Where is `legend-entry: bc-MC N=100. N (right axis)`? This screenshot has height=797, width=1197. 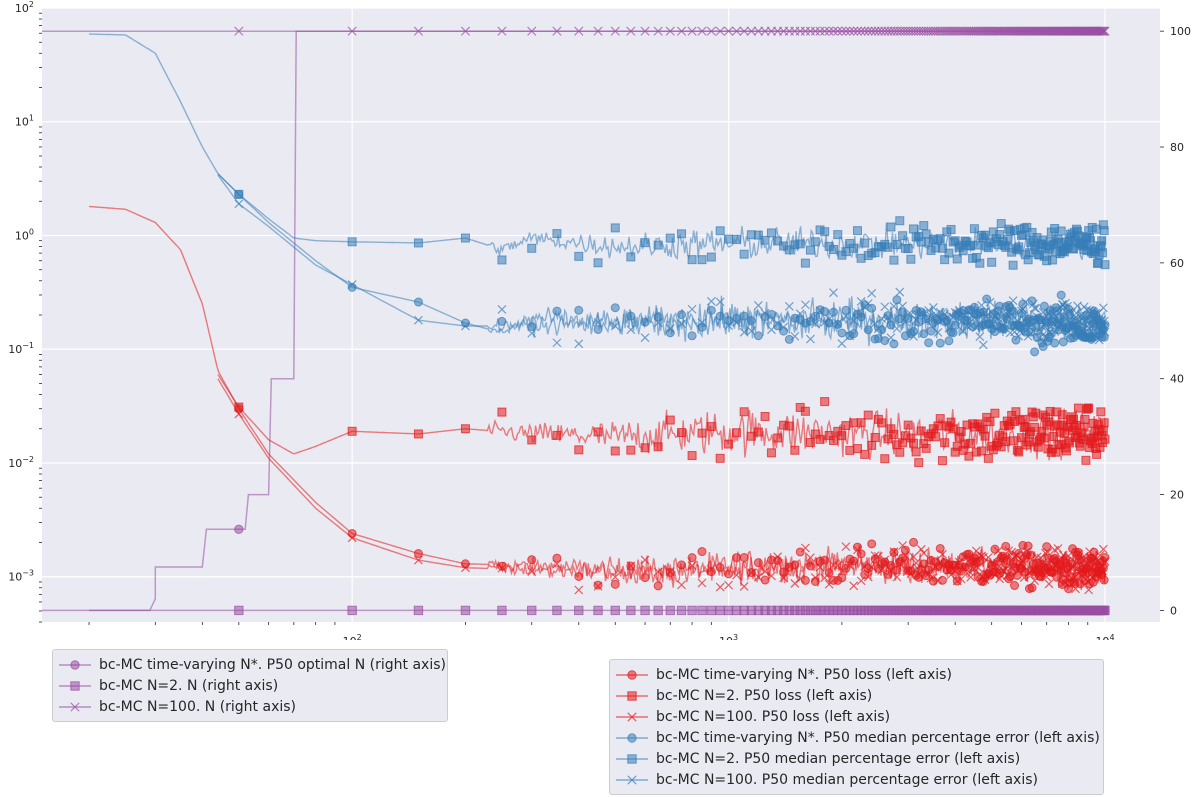
legend-entry: bc-MC N=100. N (right axis) is located at coordinates (249, 706).